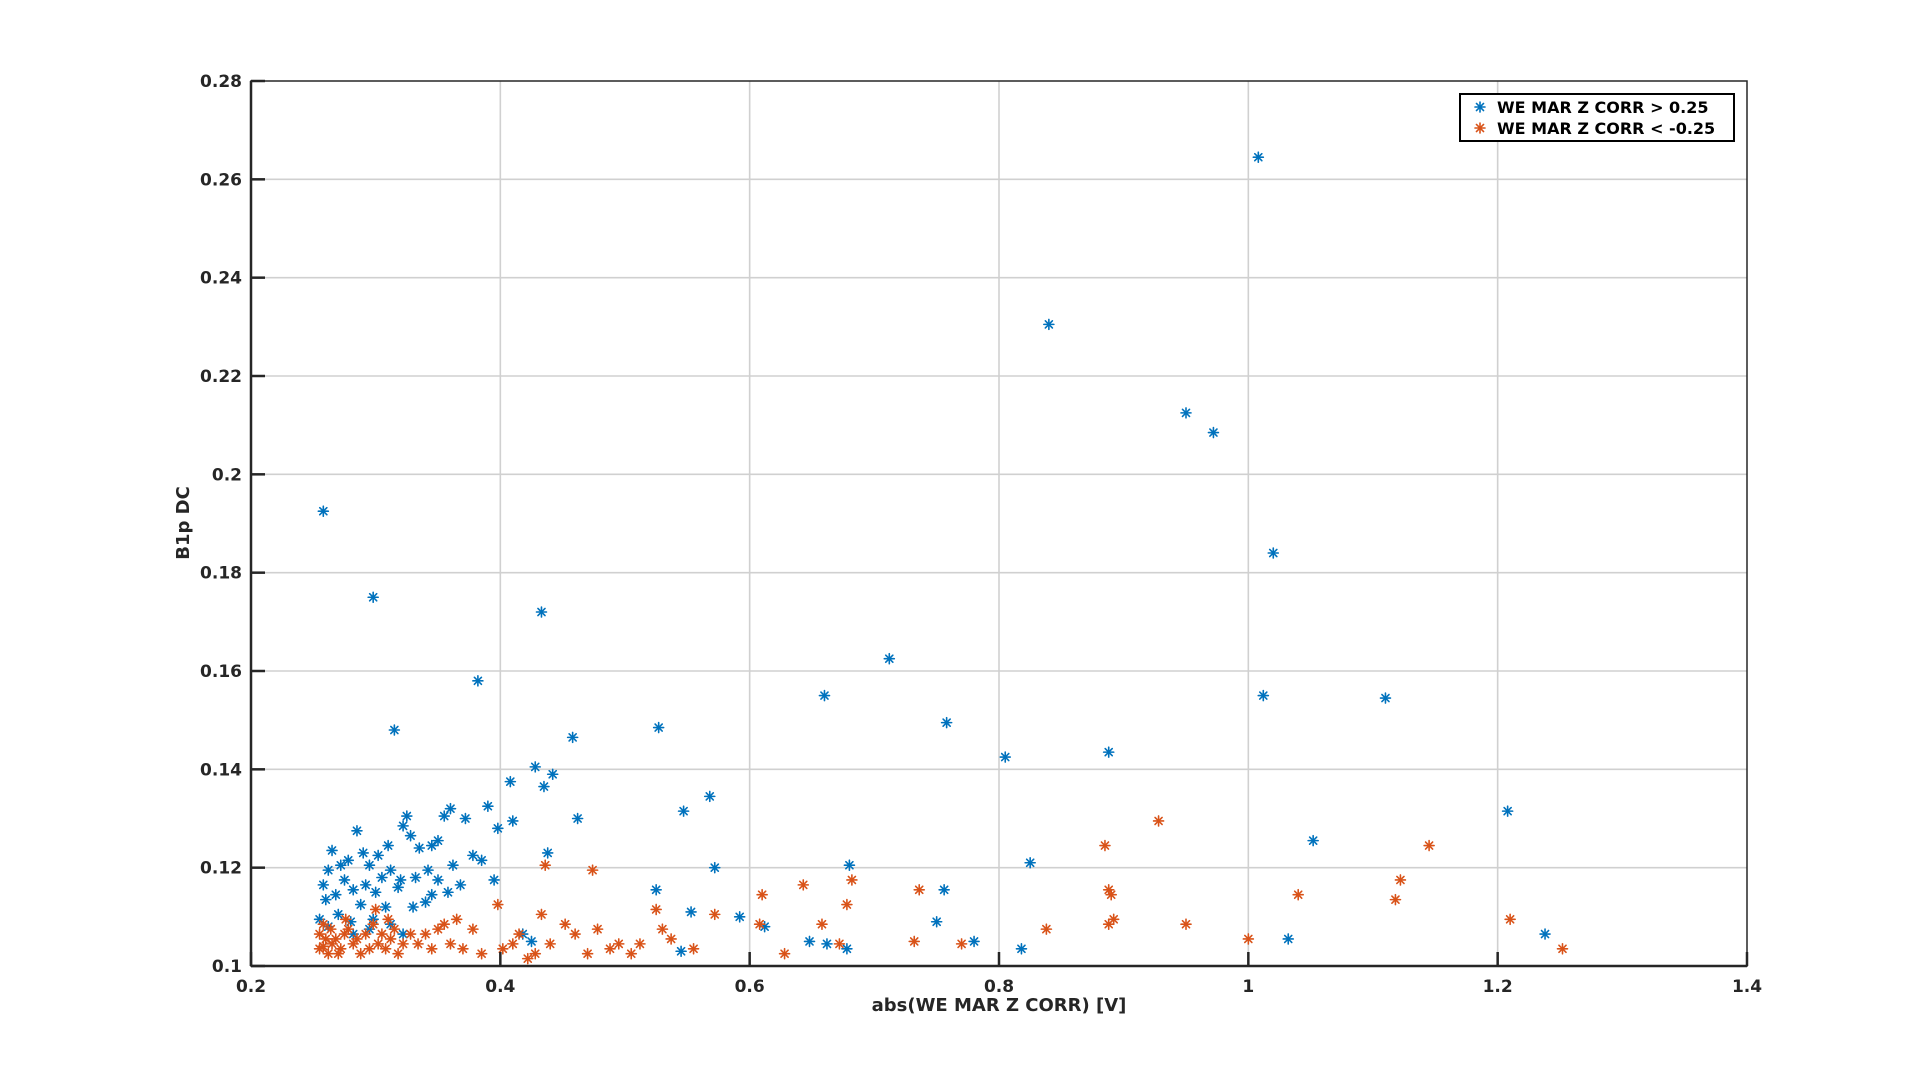 The height and width of the screenshot is (1074, 1920). What do you see at coordinates (221, 770) in the screenshot?
I see `y-tick-label: 0.14` at bounding box center [221, 770].